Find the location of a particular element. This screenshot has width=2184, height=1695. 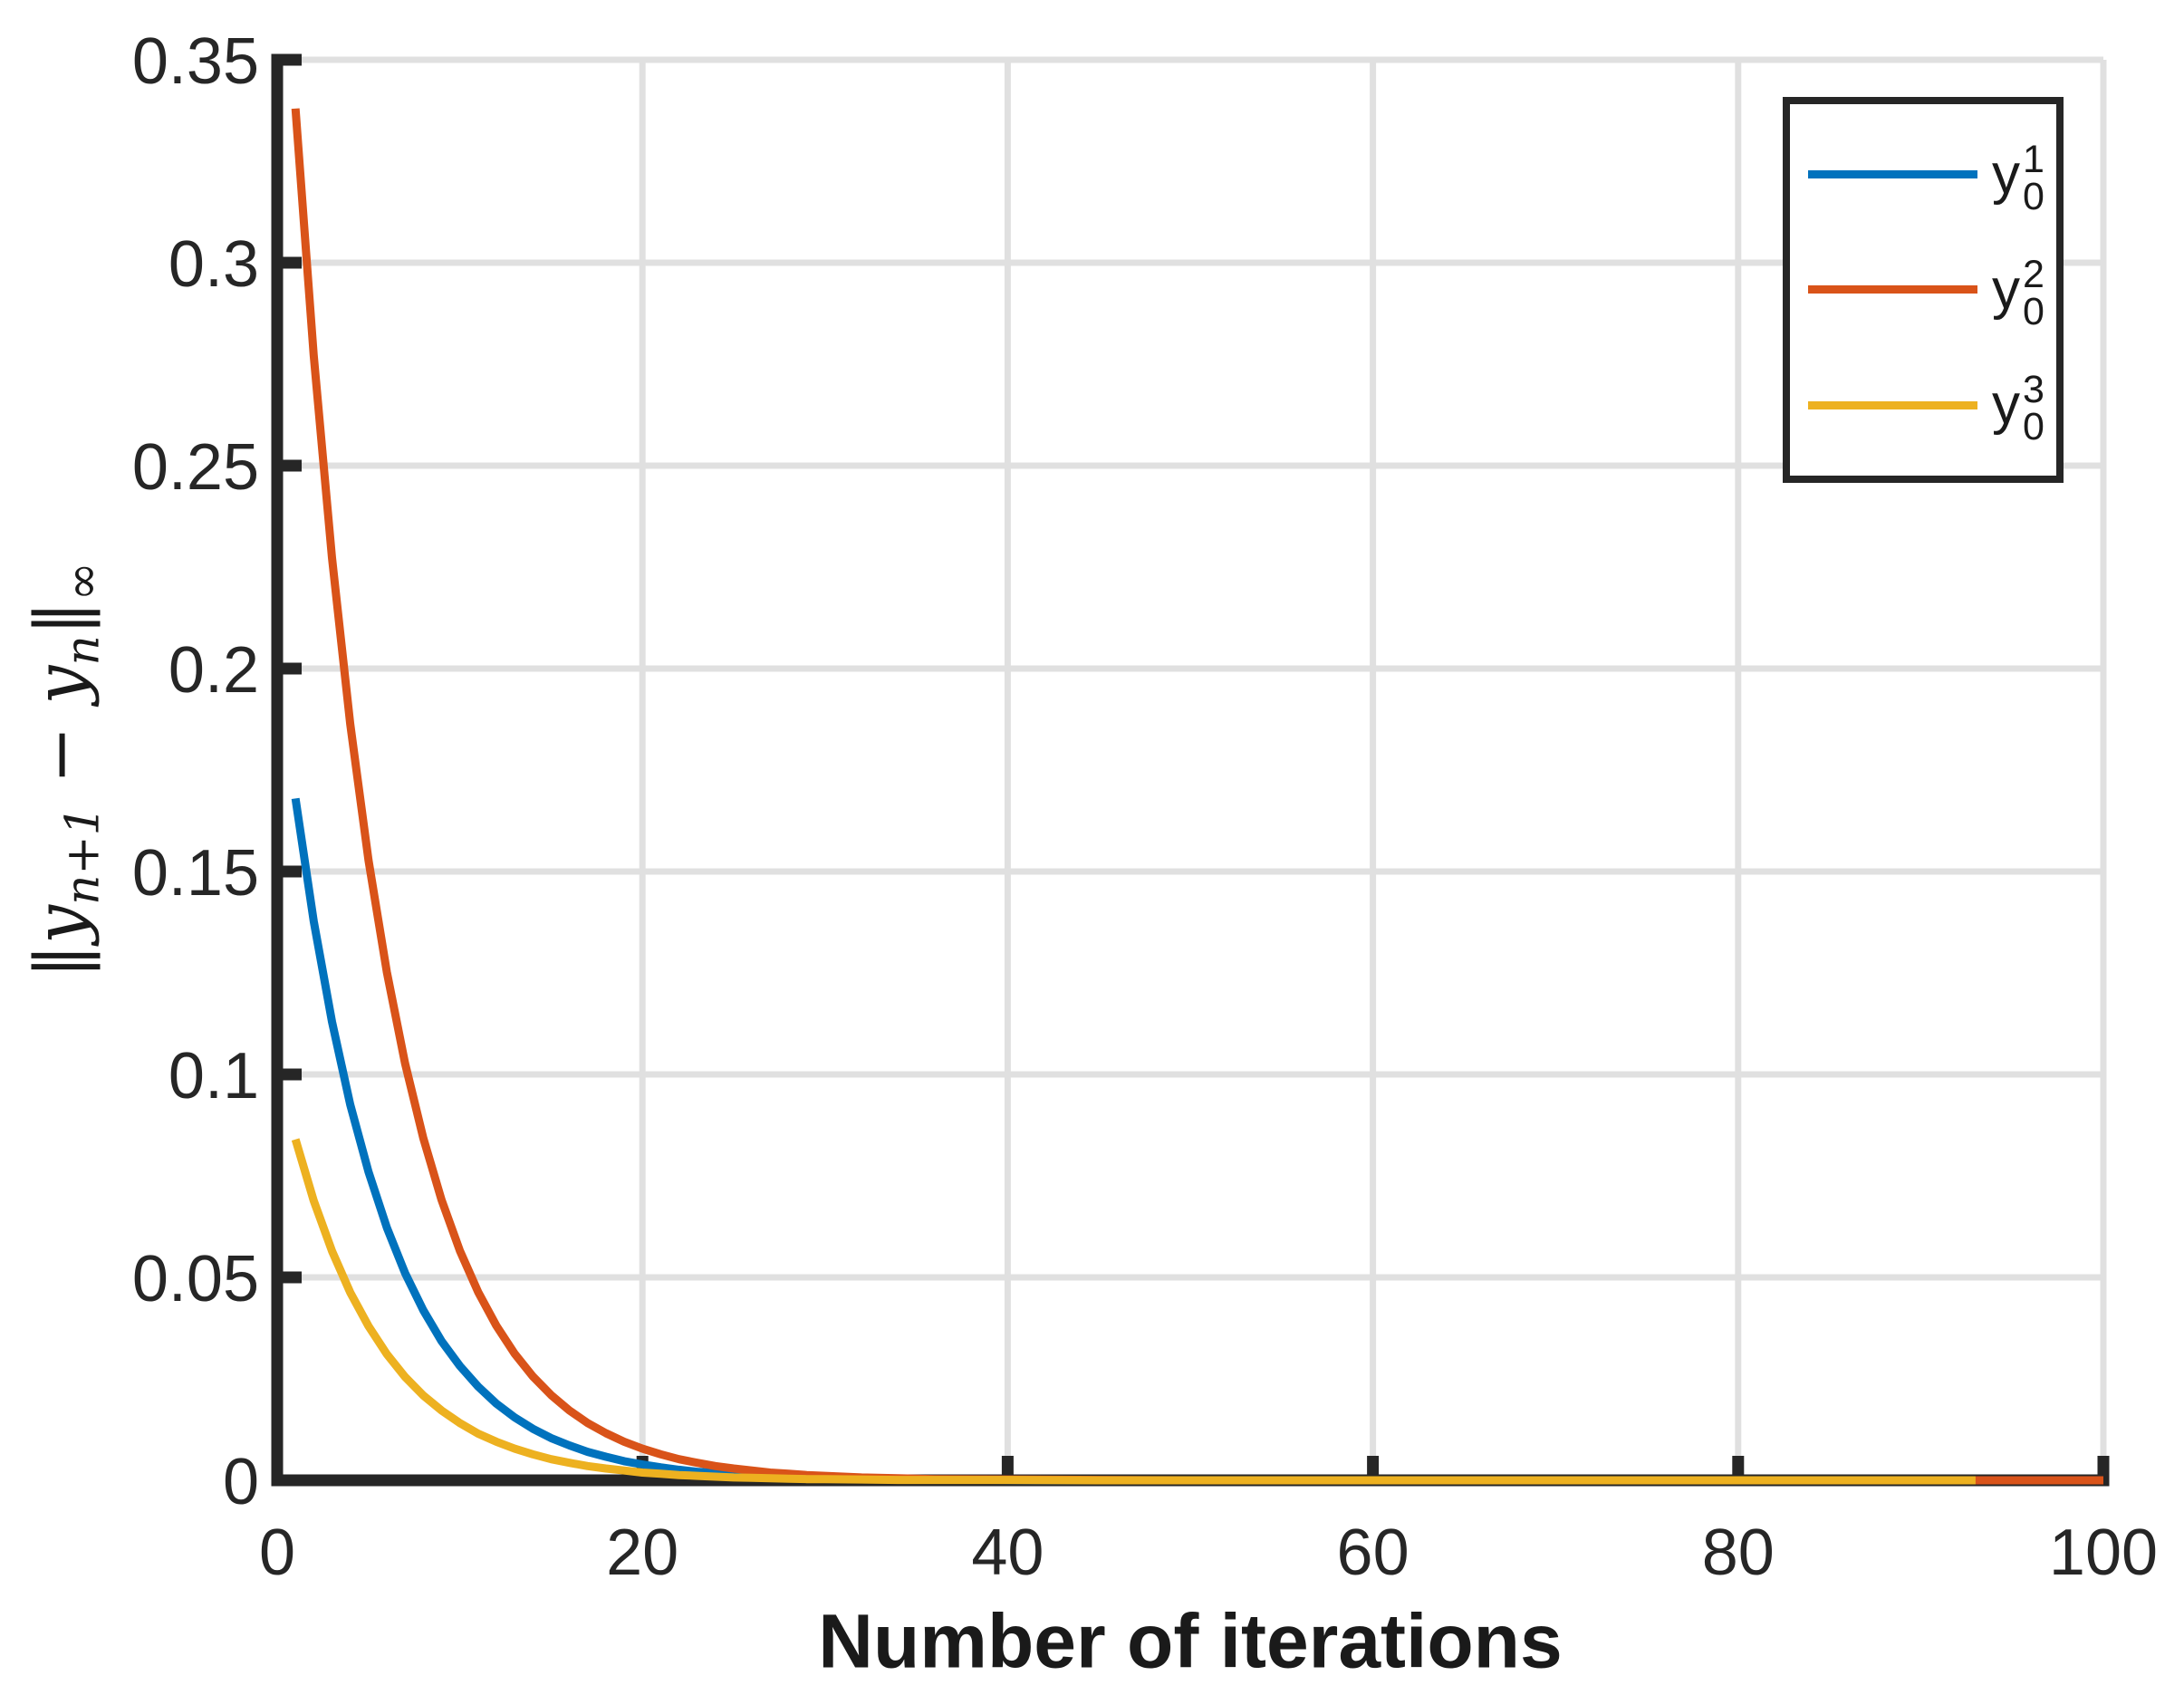

y-tick-label: 0.15 is located at coordinates (195, 873).